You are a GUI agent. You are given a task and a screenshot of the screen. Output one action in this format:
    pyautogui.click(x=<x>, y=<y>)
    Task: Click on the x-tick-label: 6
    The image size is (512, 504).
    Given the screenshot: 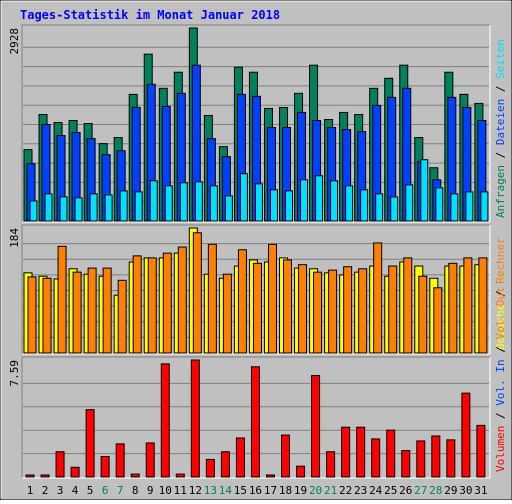 What is the action you would take?
    pyautogui.click(x=105, y=490)
    